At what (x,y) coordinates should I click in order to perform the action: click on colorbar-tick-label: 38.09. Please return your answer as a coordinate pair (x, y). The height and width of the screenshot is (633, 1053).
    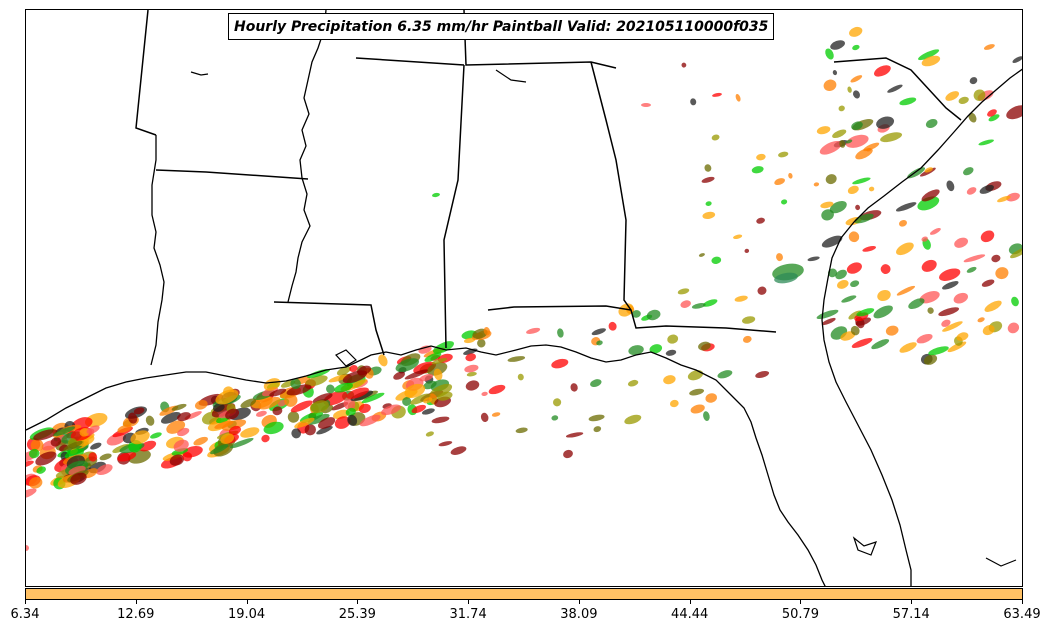
    Looking at the image, I should click on (579, 614).